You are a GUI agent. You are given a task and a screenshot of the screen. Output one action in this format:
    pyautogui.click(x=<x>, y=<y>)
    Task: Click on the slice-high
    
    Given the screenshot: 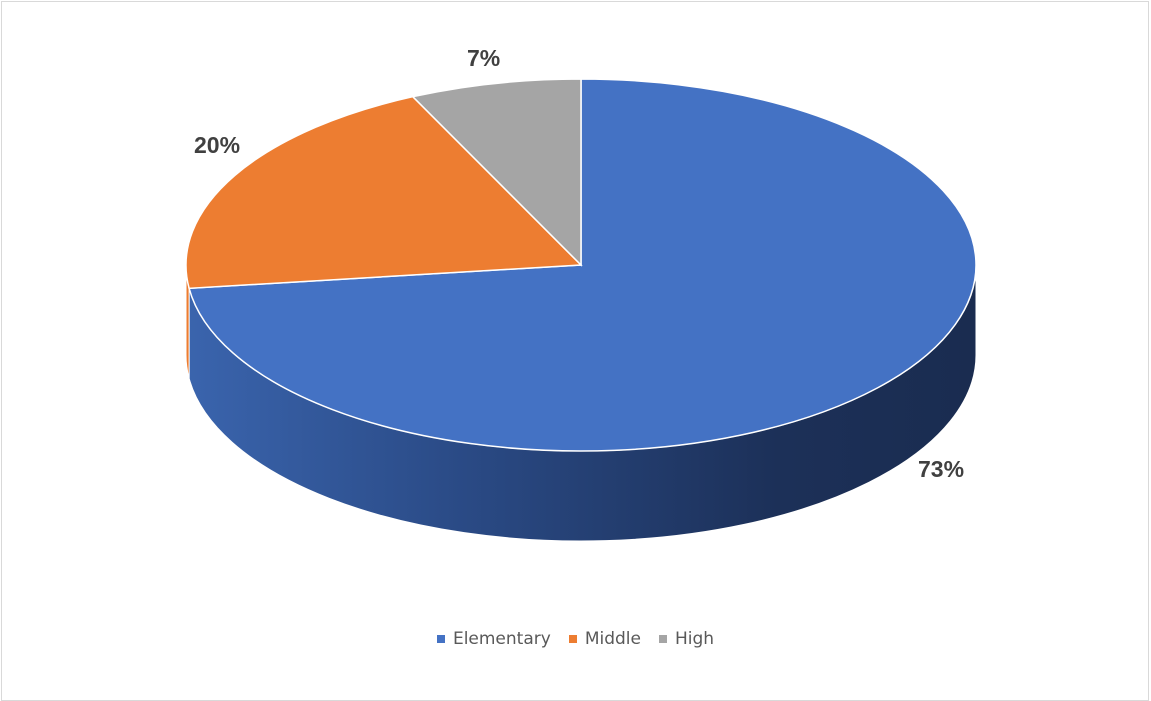 What is the action you would take?
    pyautogui.click(x=496, y=172)
    